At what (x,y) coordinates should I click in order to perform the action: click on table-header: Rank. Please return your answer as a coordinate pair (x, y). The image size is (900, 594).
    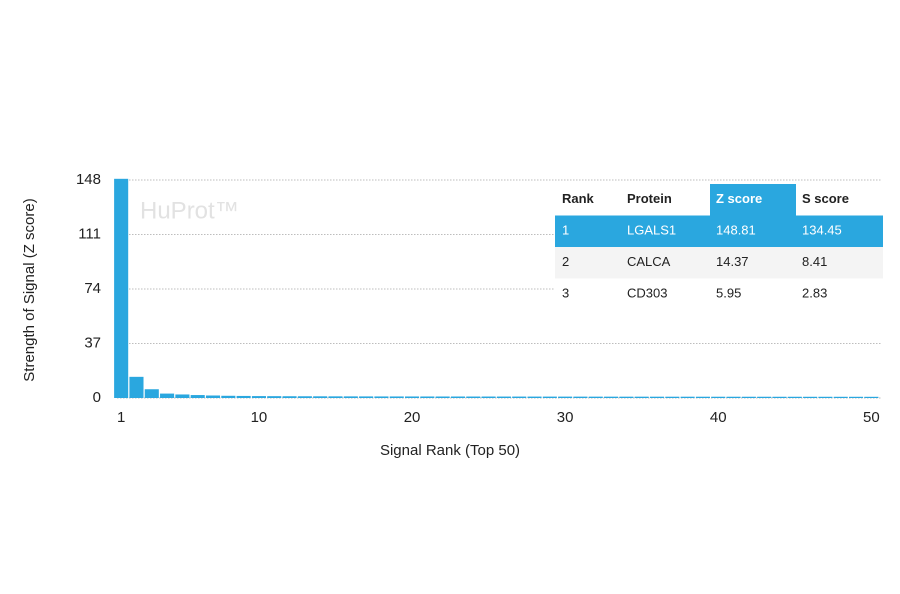
    Looking at the image, I should click on (578, 198).